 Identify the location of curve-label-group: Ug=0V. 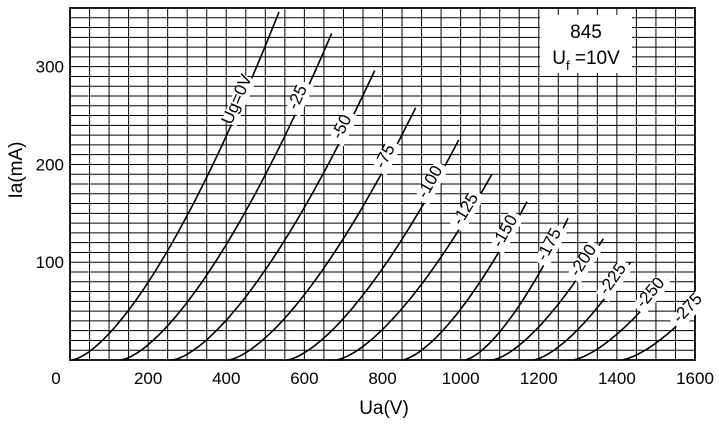
(237, 99).